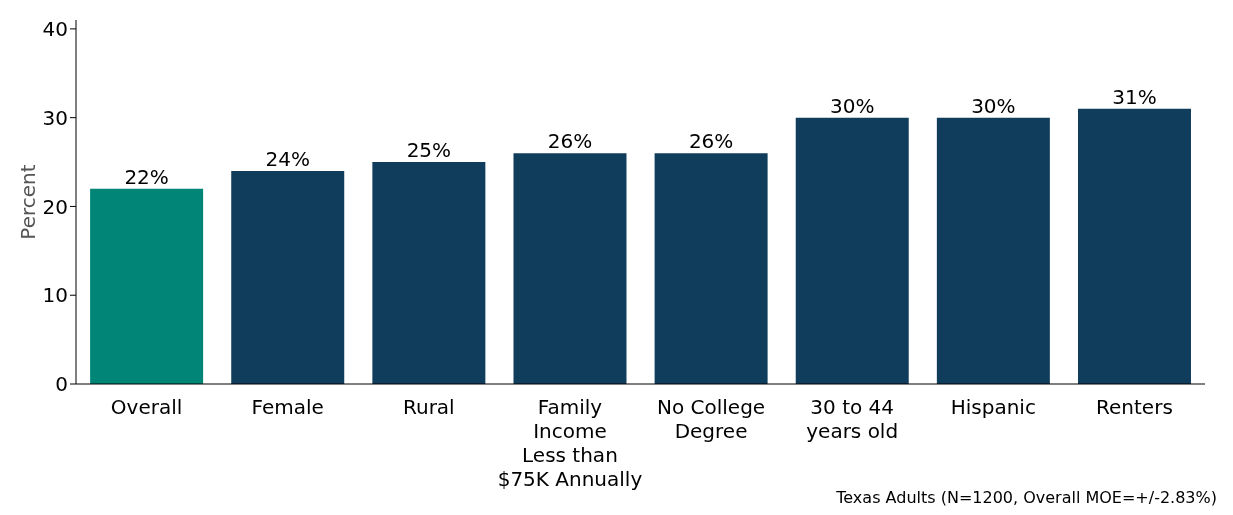 The image size is (1233, 515). What do you see at coordinates (55, 117) in the screenshot?
I see `y-tick-label: 30` at bounding box center [55, 117].